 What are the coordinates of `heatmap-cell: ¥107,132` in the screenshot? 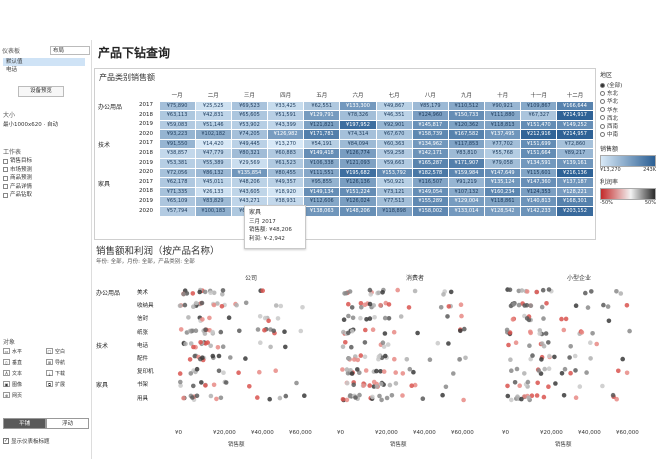 It's located at (466, 192).